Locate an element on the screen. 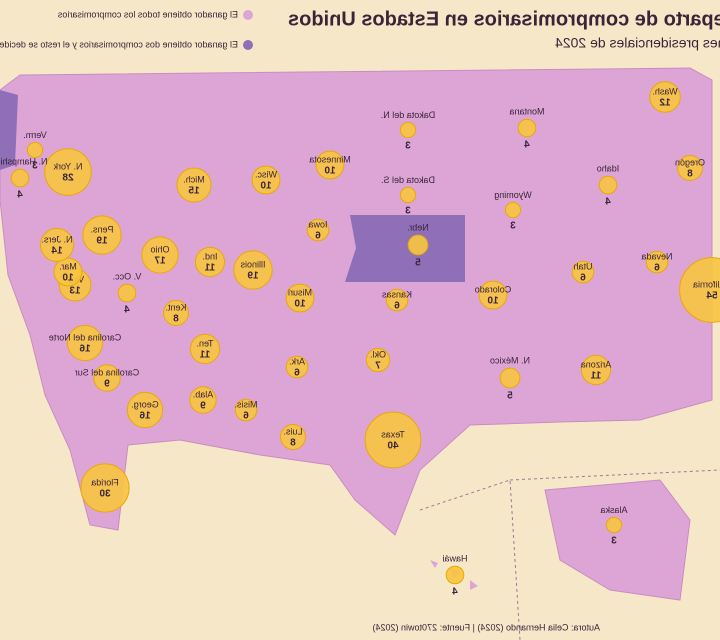 The image size is (720, 640). state-label: Arizona is located at coordinates (596, 364).